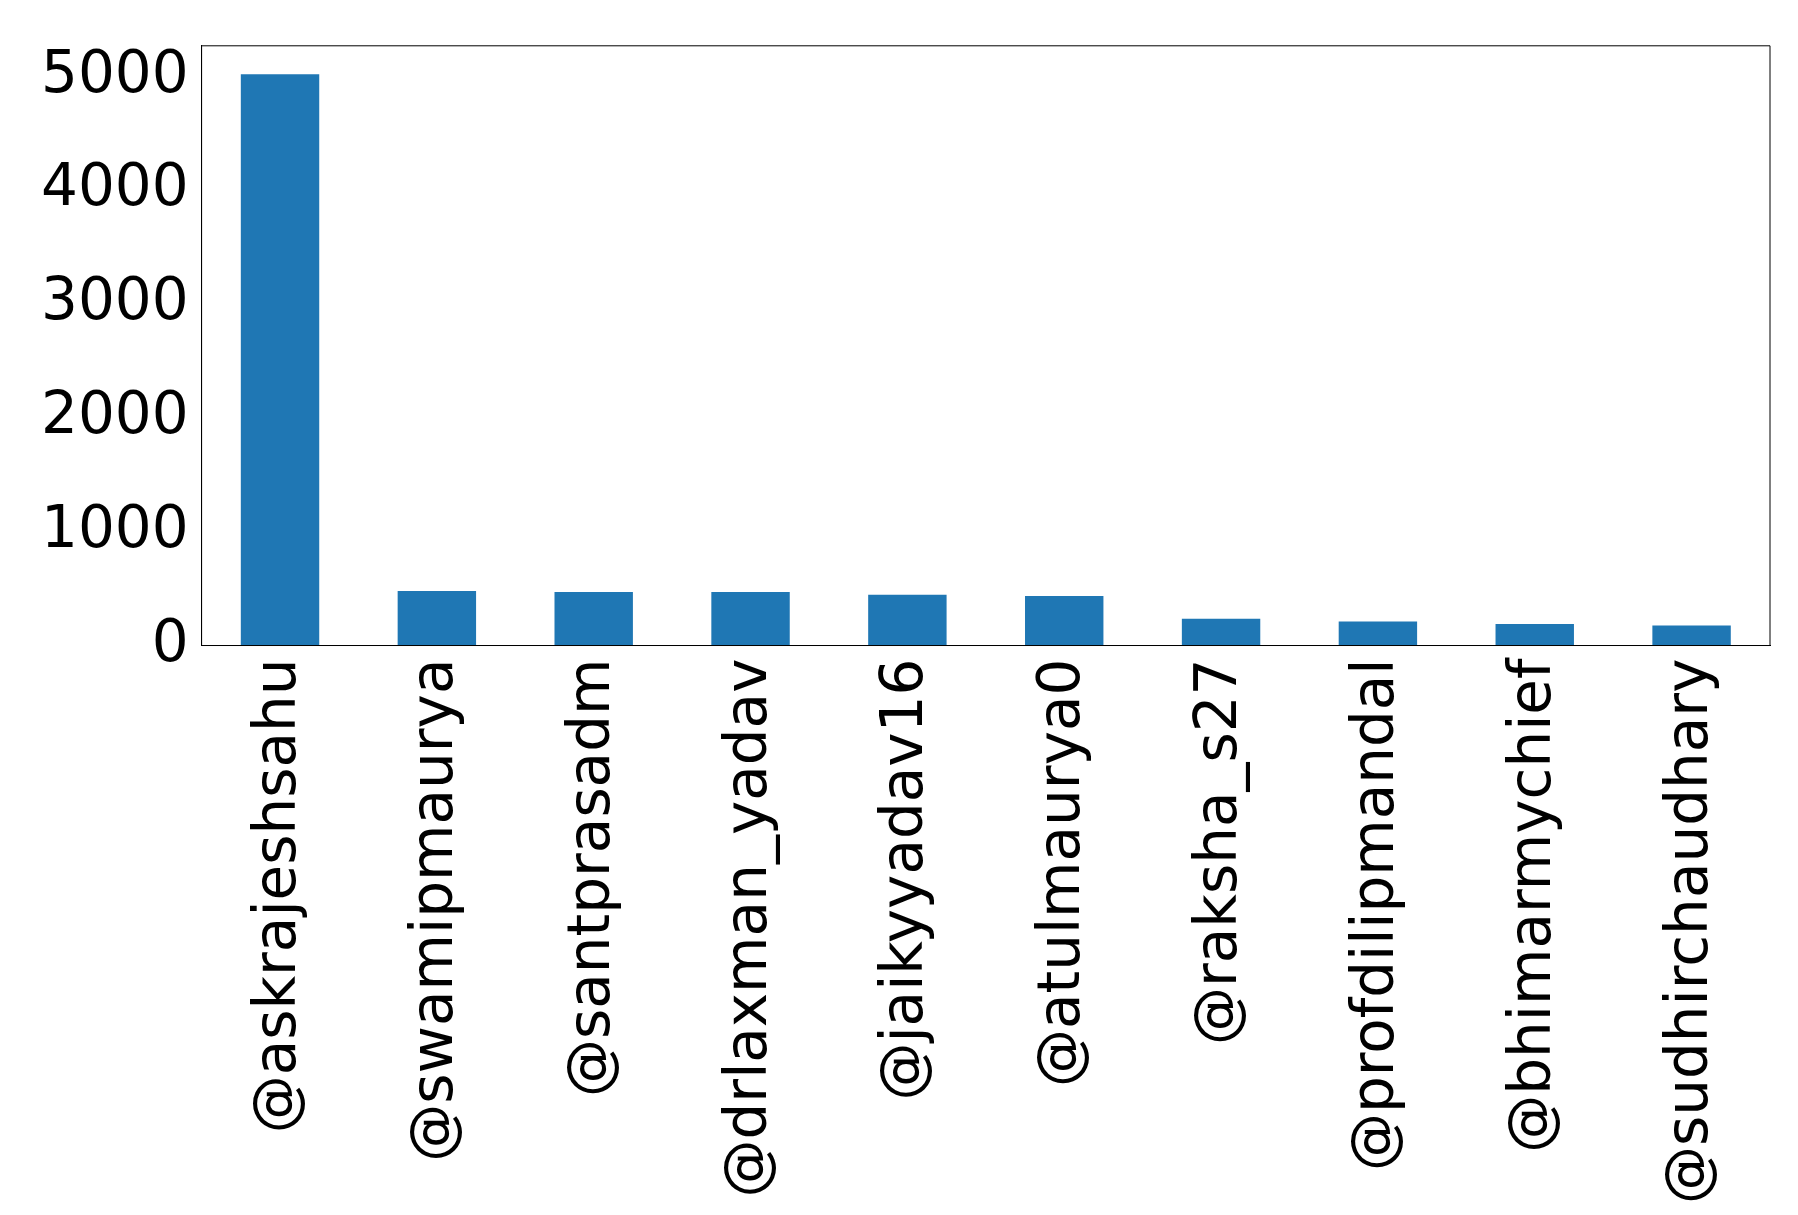 The height and width of the screenshot is (1215, 1798). I want to click on x-tick-label: @atulmaurya0, so click(1059, 873).